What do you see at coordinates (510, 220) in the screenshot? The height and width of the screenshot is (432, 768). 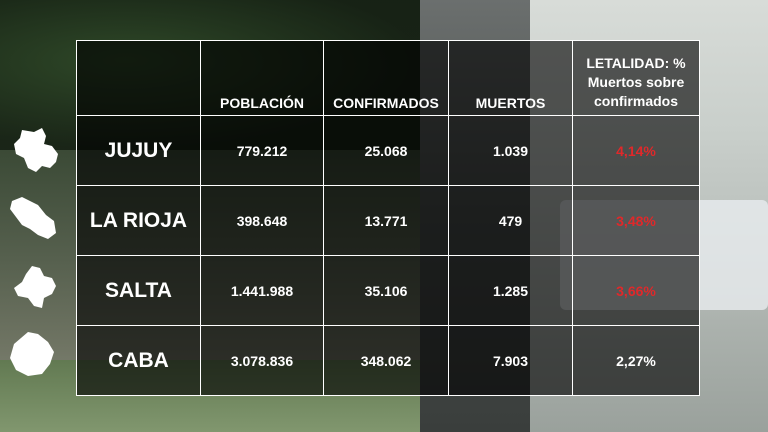 I see `muertos-value: 479` at bounding box center [510, 220].